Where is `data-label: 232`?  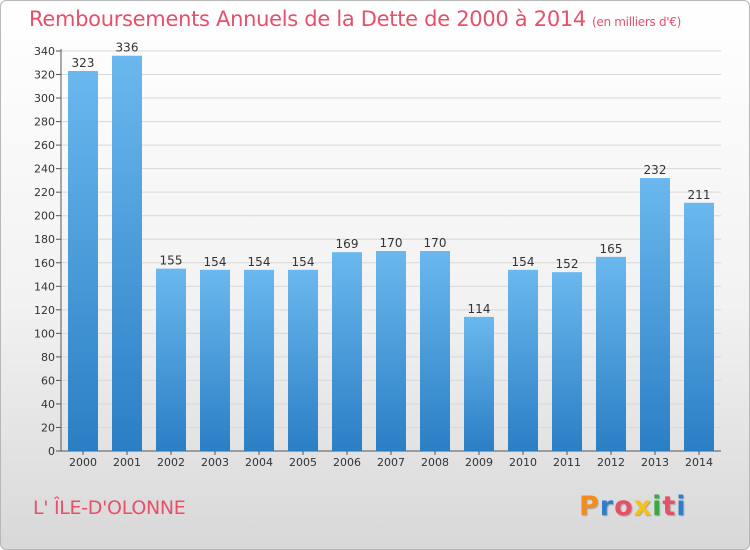 data-label: 232 is located at coordinates (655, 170).